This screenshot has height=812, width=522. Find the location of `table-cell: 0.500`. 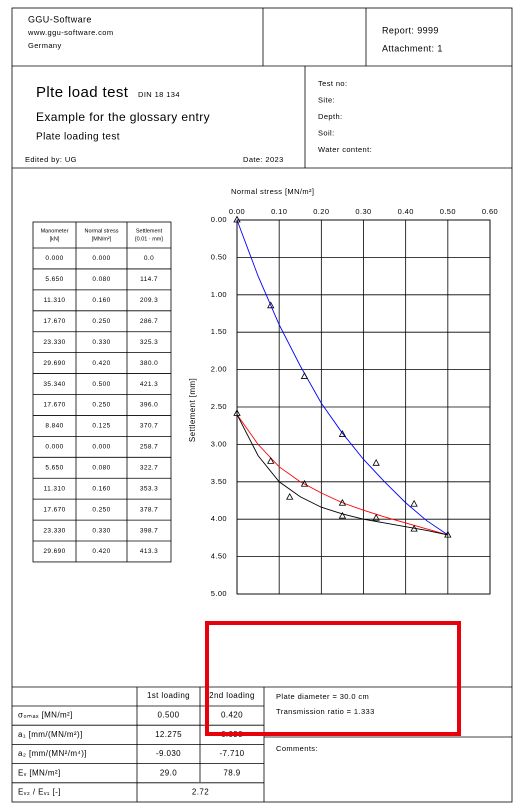

table-cell: 0.500 is located at coordinates (101, 384).